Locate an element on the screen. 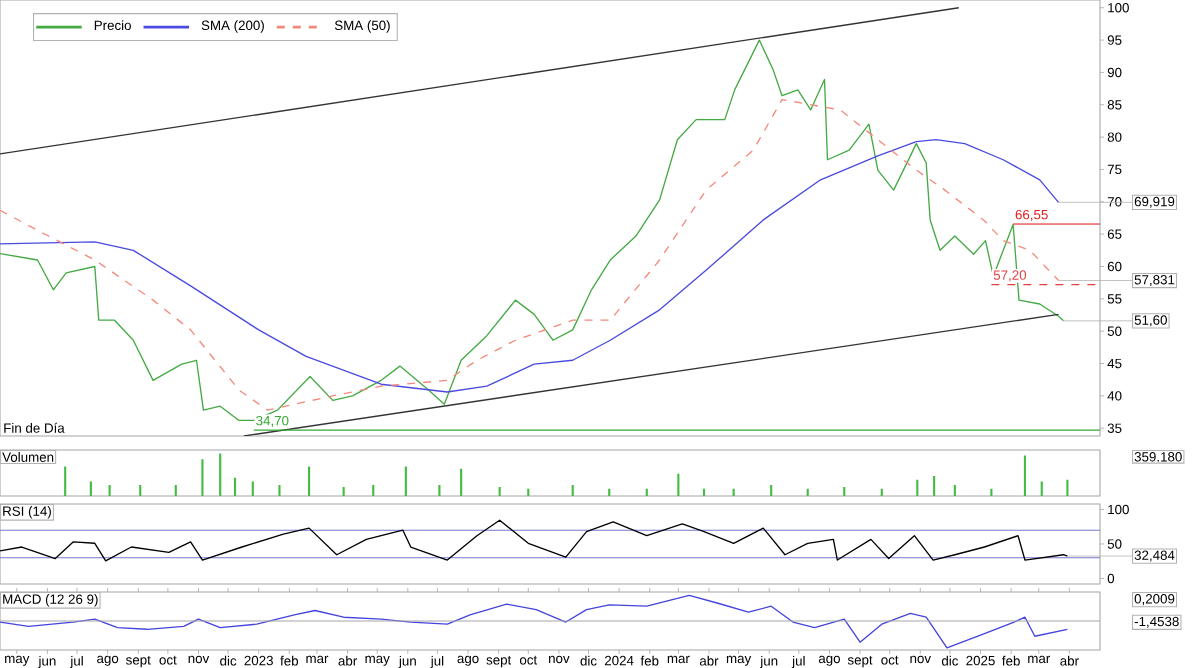 The width and height of the screenshot is (1200, 668). line-series is located at coordinates (534, 540).